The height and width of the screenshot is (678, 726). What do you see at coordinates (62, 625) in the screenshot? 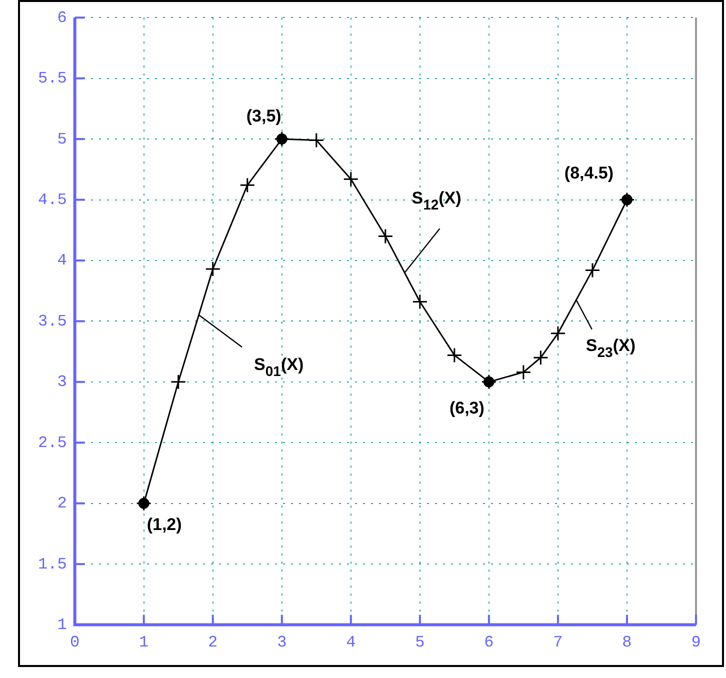
I see `y-tick-label: 1` at bounding box center [62, 625].